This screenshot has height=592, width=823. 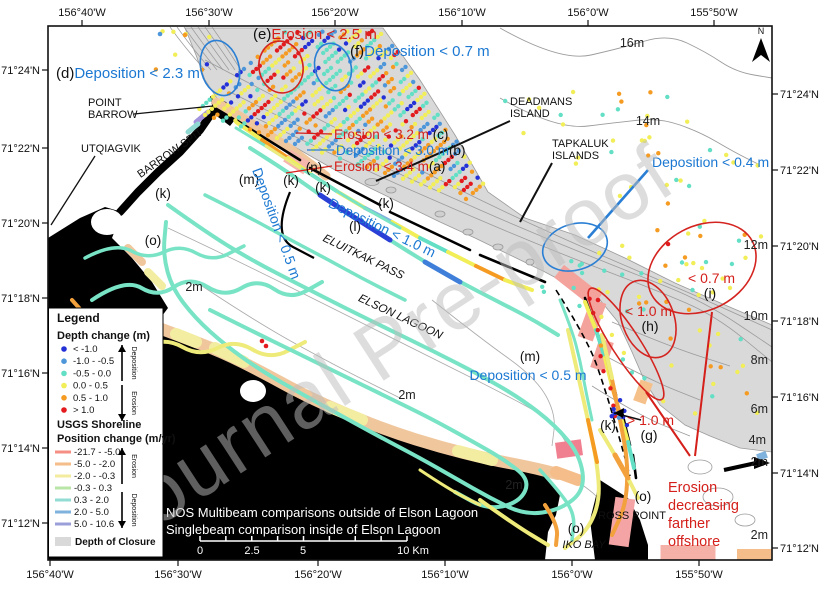 I want to click on legend-item-label: 0.5 - 1.0, so click(x=90, y=398).